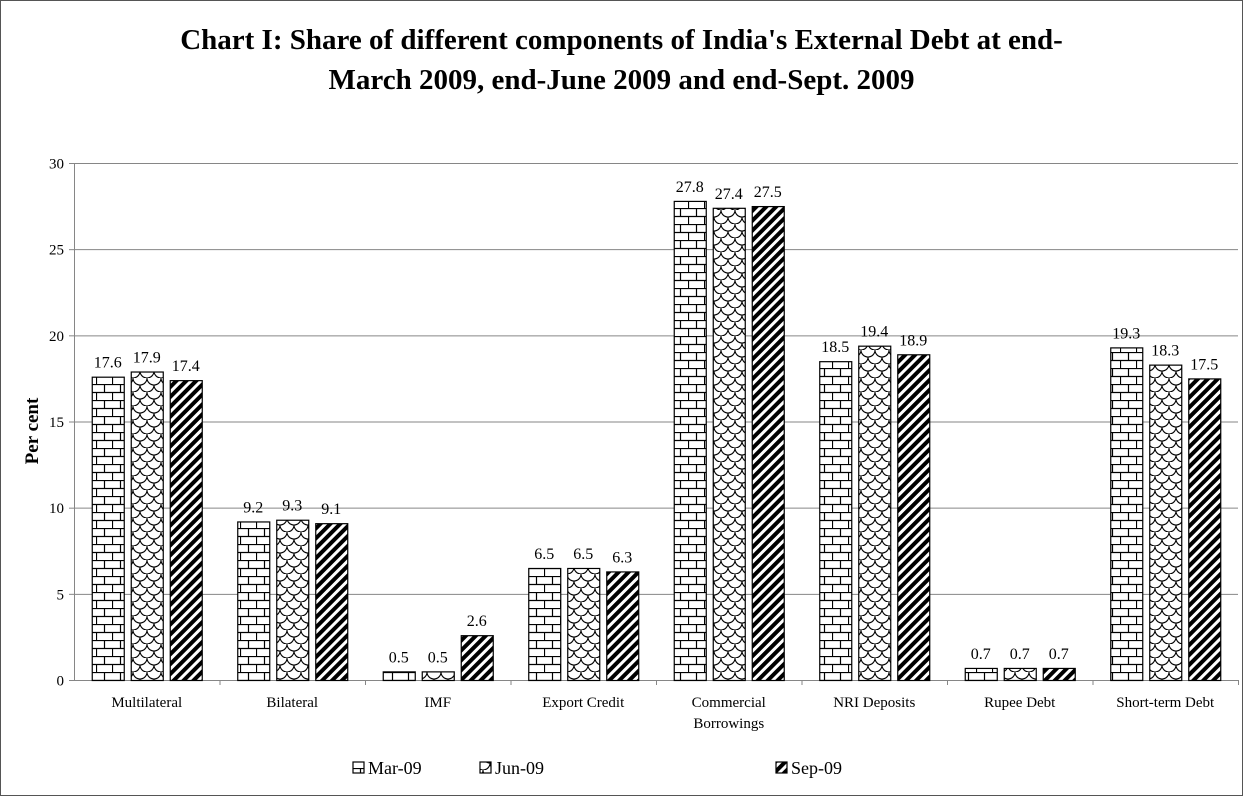 This screenshot has width=1243, height=796. Describe the element at coordinates (544, 554) in the screenshot. I see `data-label-mar-09-3: 6.5` at that location.